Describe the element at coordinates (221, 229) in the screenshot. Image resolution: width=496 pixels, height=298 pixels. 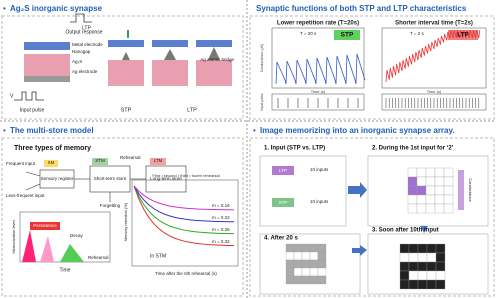
I see `m3-label: m = 0.26` at that location.